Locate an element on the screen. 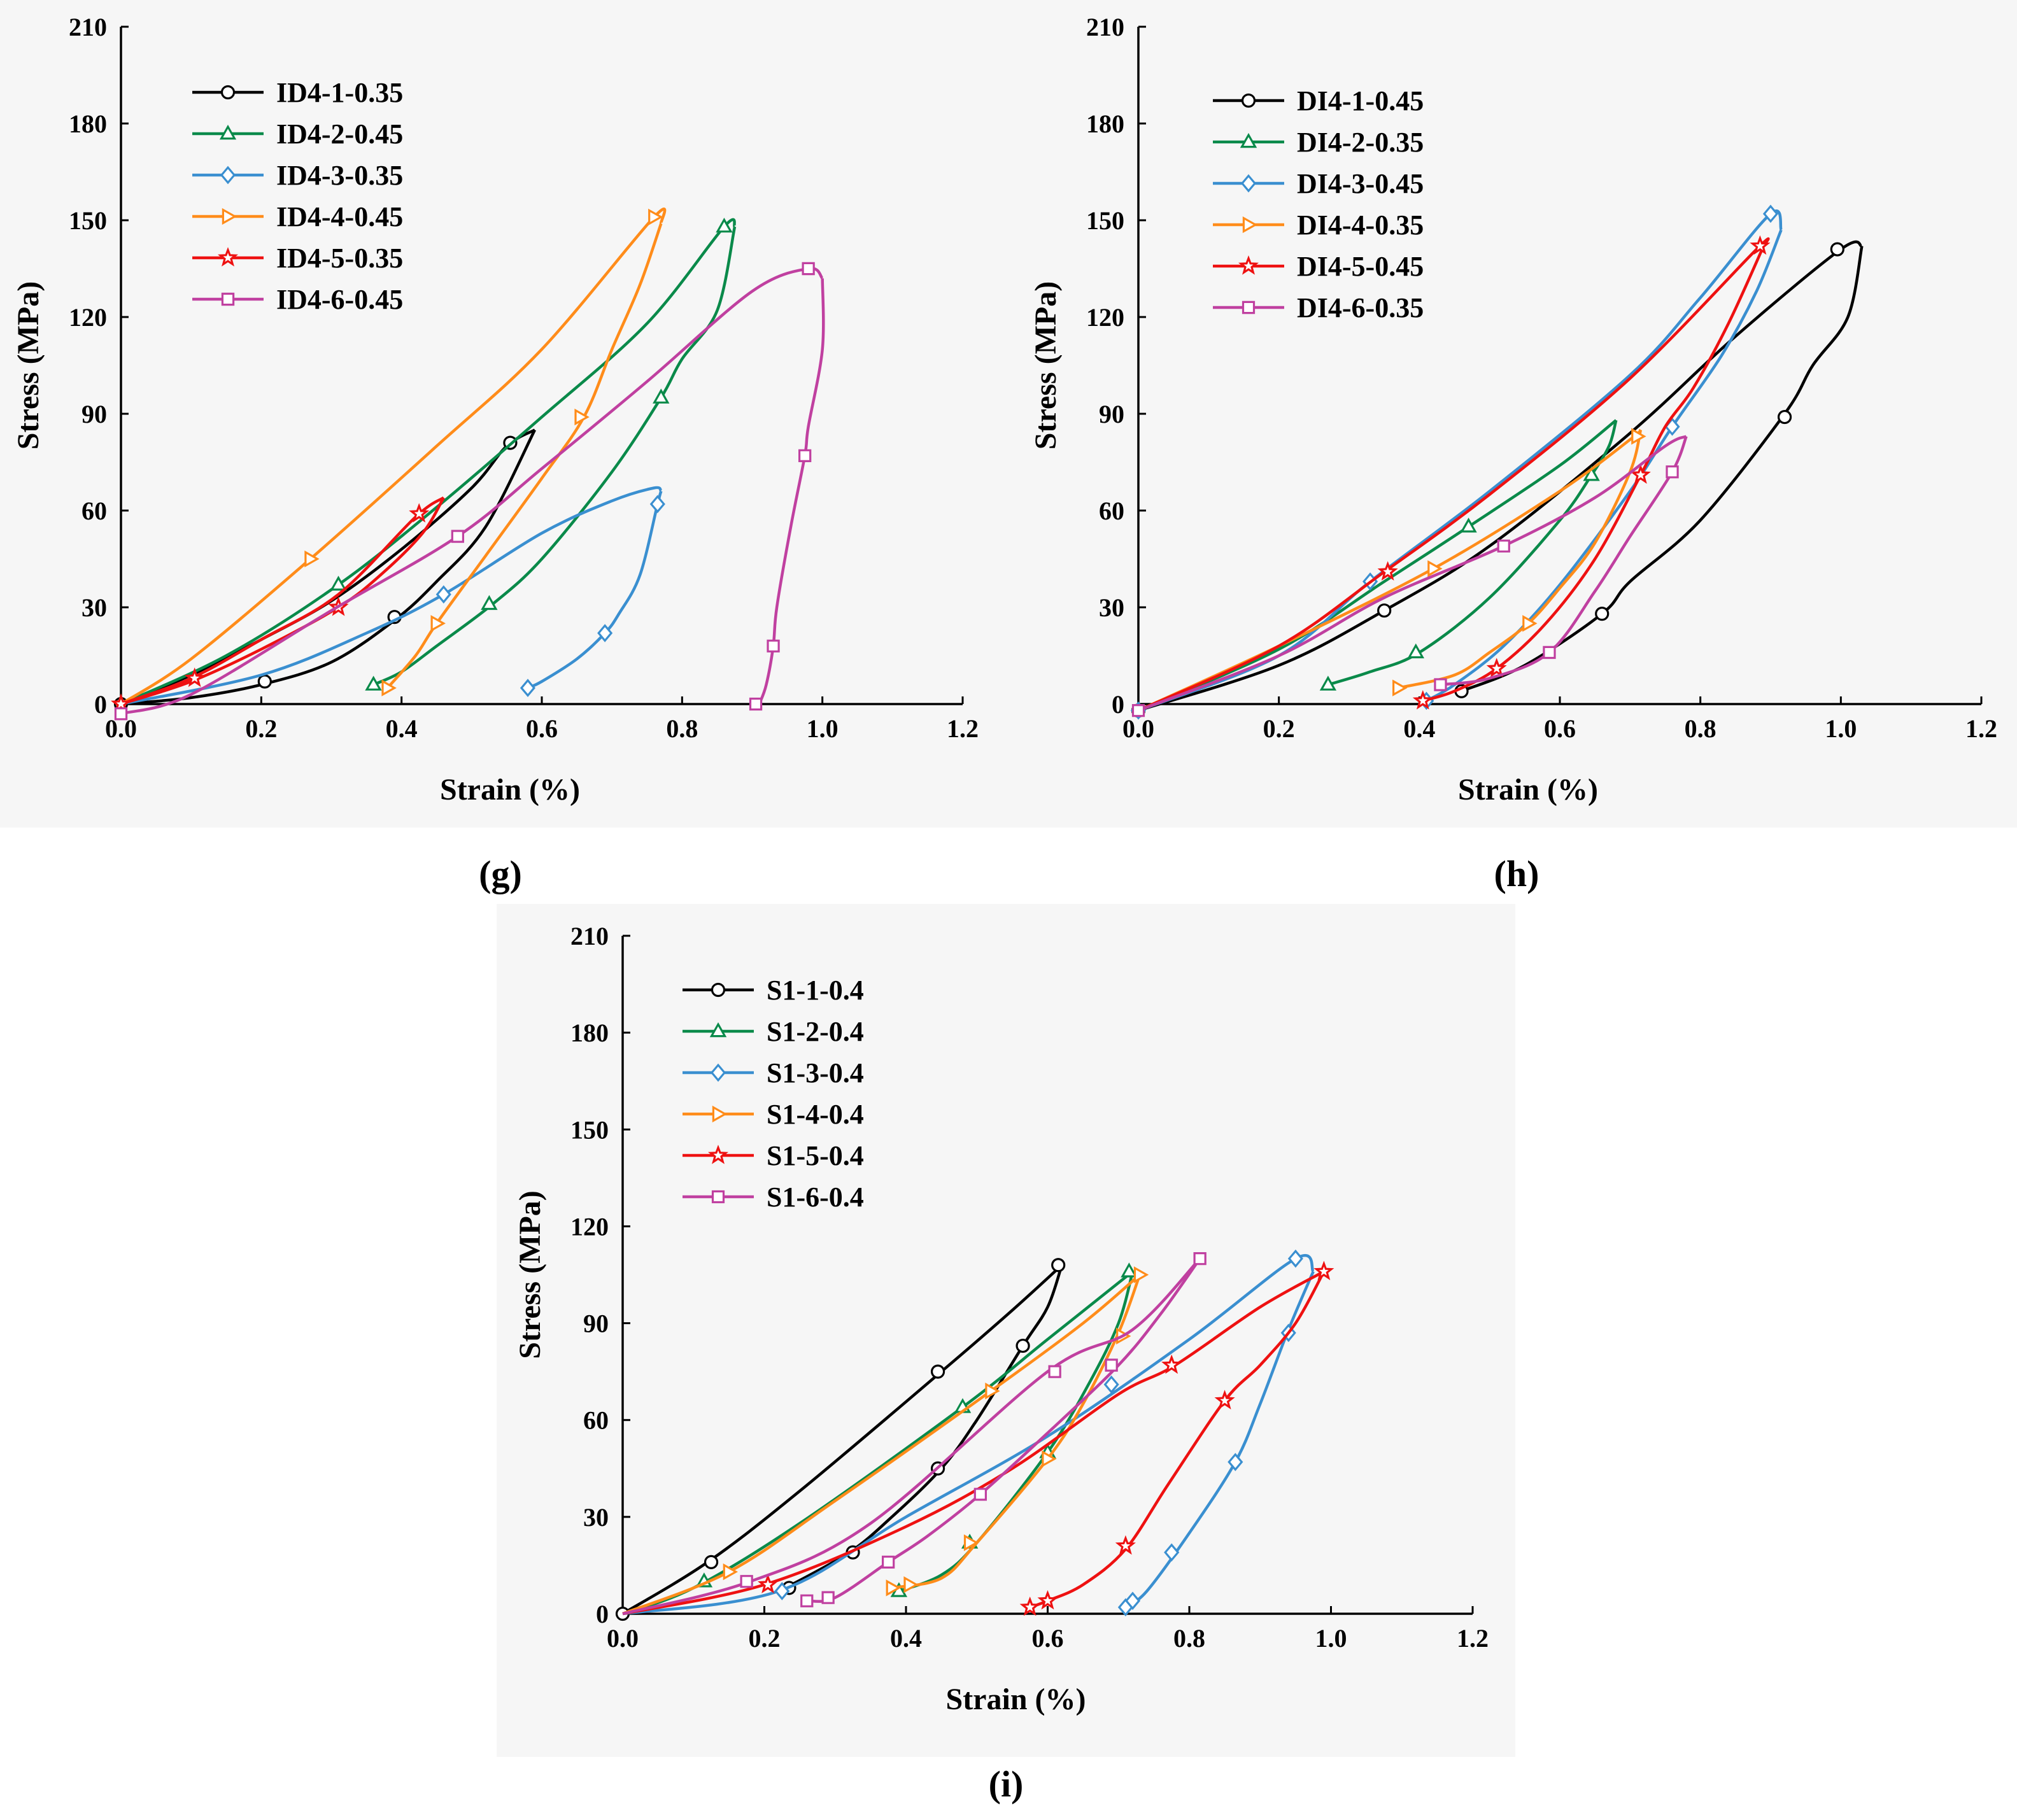 The height and width of the screenshot is (1820, 2017). series-DI4-5-0.45 is located at coordinates (1454, 473).